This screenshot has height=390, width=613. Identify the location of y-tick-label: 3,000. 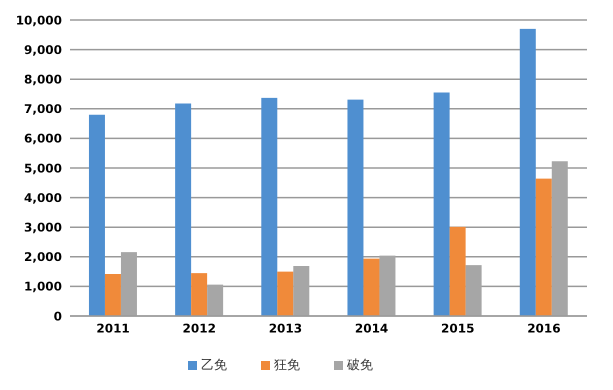
(43, 227).